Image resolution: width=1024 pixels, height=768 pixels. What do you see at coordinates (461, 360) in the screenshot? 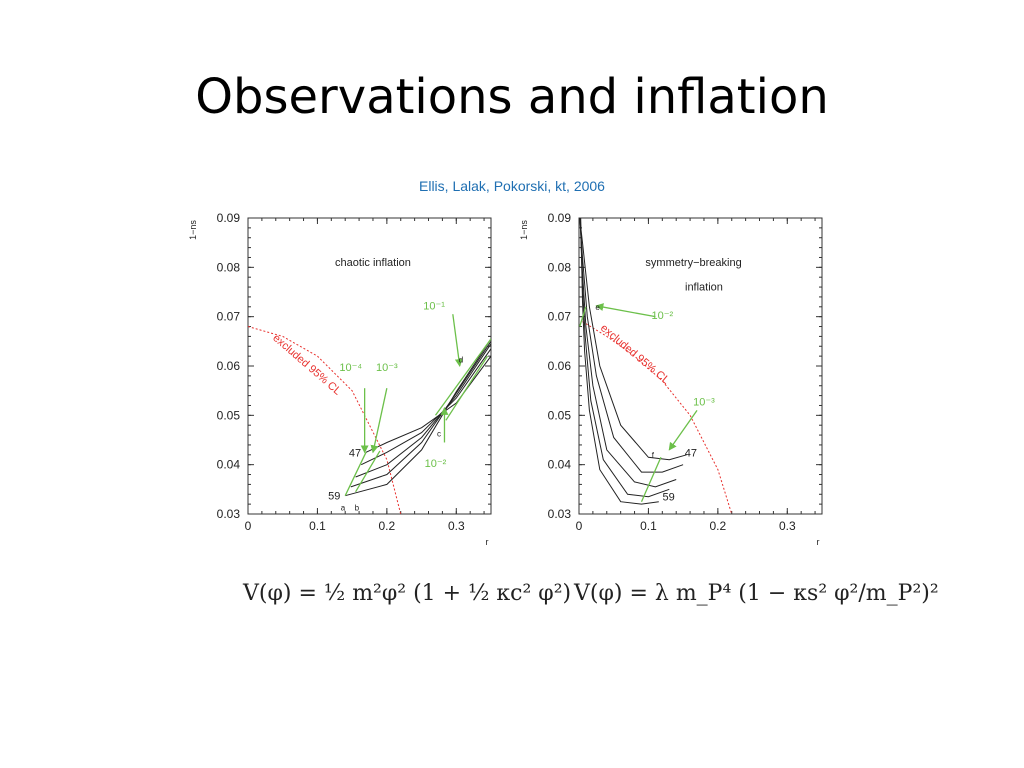
I see `curve-annotation: d` at bounding box center [461, 360].